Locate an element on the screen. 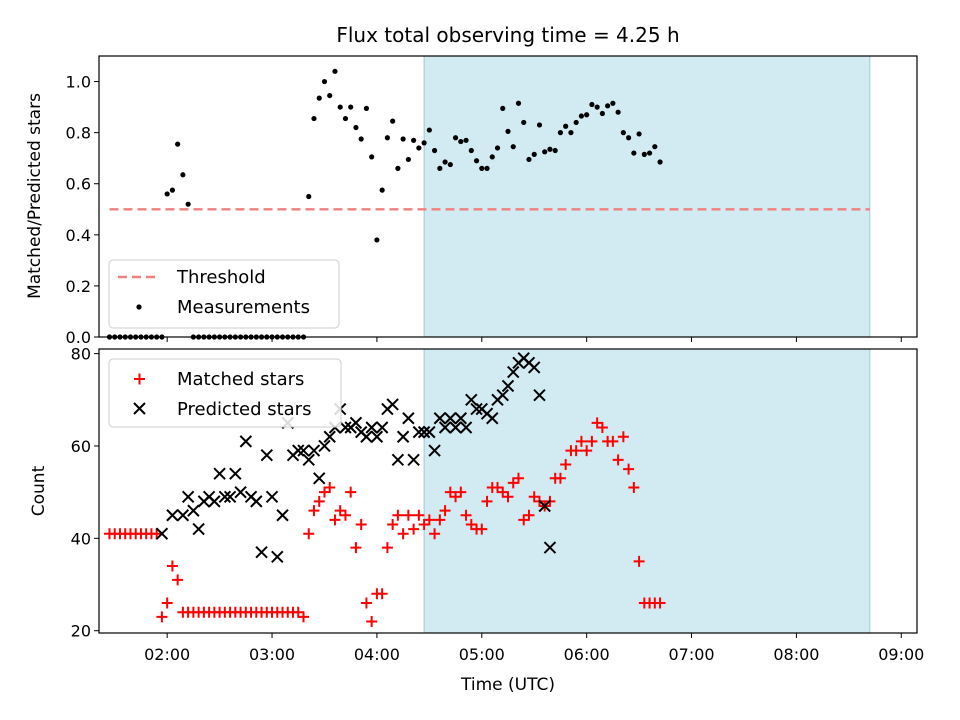 The width and height of the screenshot is (960, 720). bottom-legend: Matched stars Predicted stars is located at coordinates (225, 393).